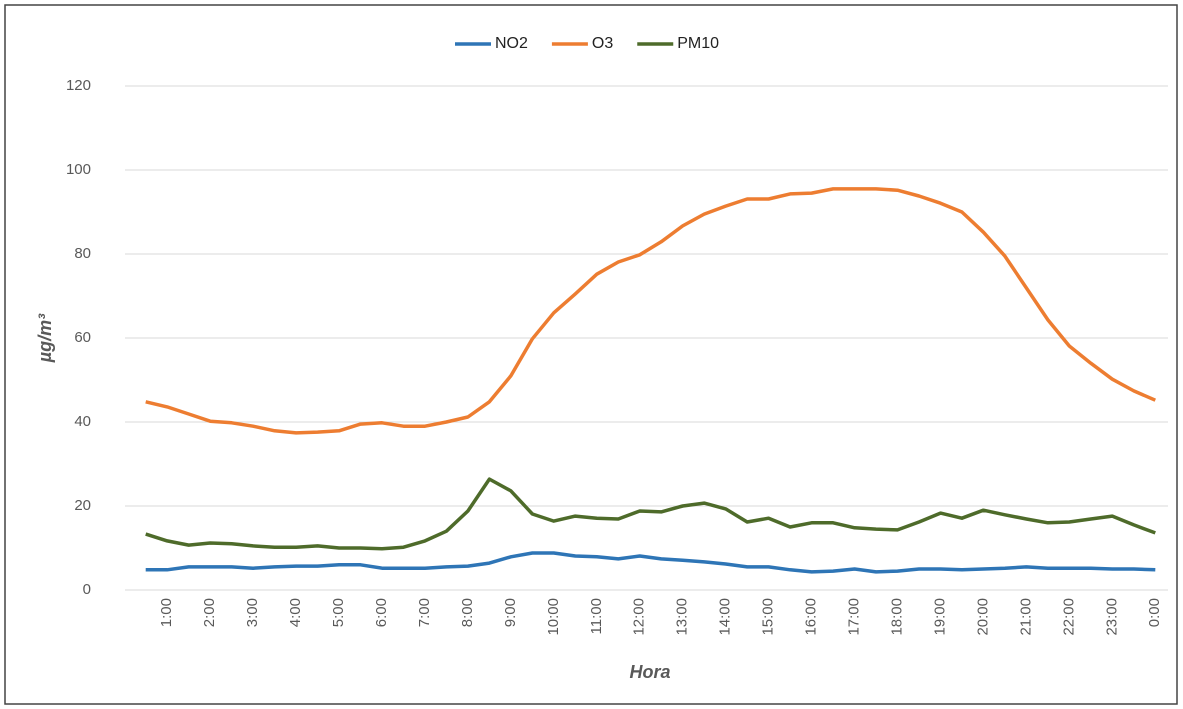  I want to click on x-tick-label: 2:00, so click(209, 612).